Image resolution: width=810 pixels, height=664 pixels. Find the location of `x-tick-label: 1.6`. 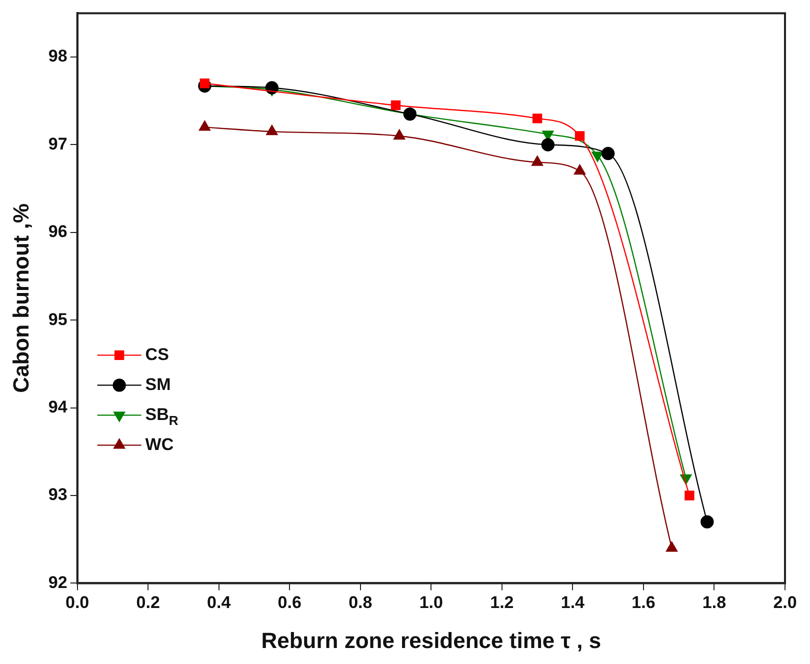

x-tick-label: 1.6 is located at coordinates (644, 602).